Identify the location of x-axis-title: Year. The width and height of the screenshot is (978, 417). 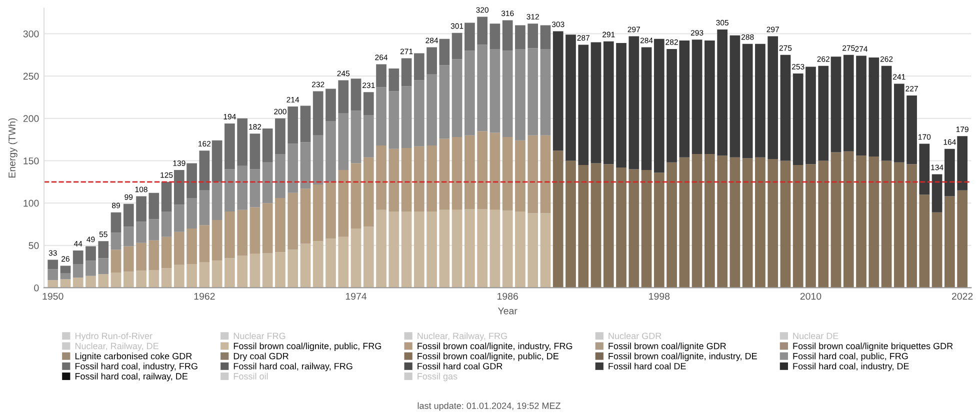
(508, 311).